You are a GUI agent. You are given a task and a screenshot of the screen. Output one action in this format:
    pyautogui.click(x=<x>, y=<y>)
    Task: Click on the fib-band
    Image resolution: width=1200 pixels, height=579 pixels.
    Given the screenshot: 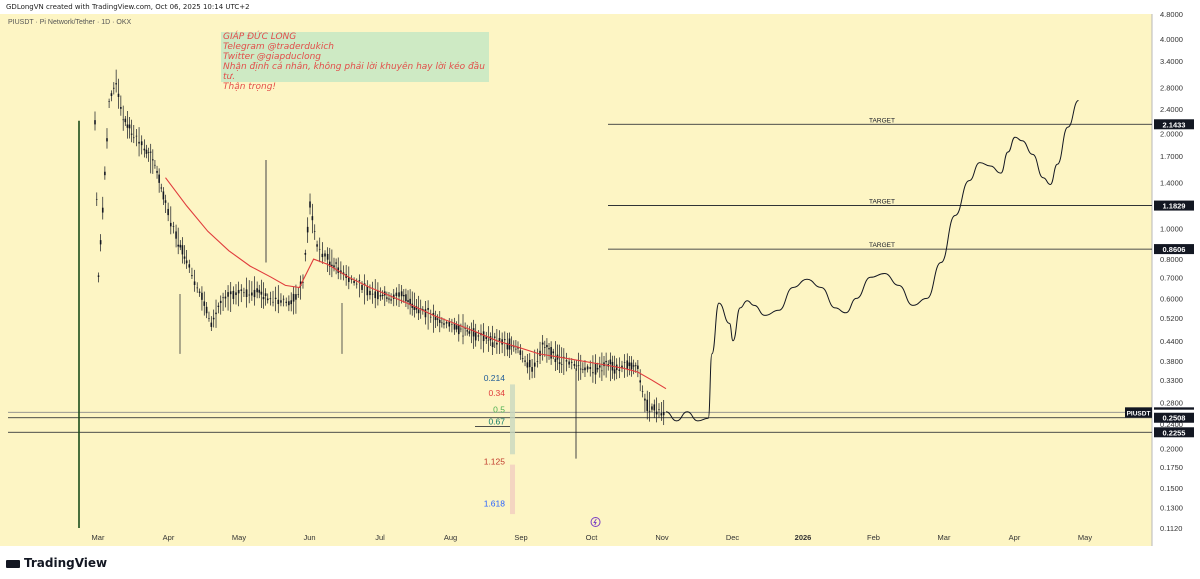 What is the action you would take?
    pyautogui.click(x=512, y=419)
    